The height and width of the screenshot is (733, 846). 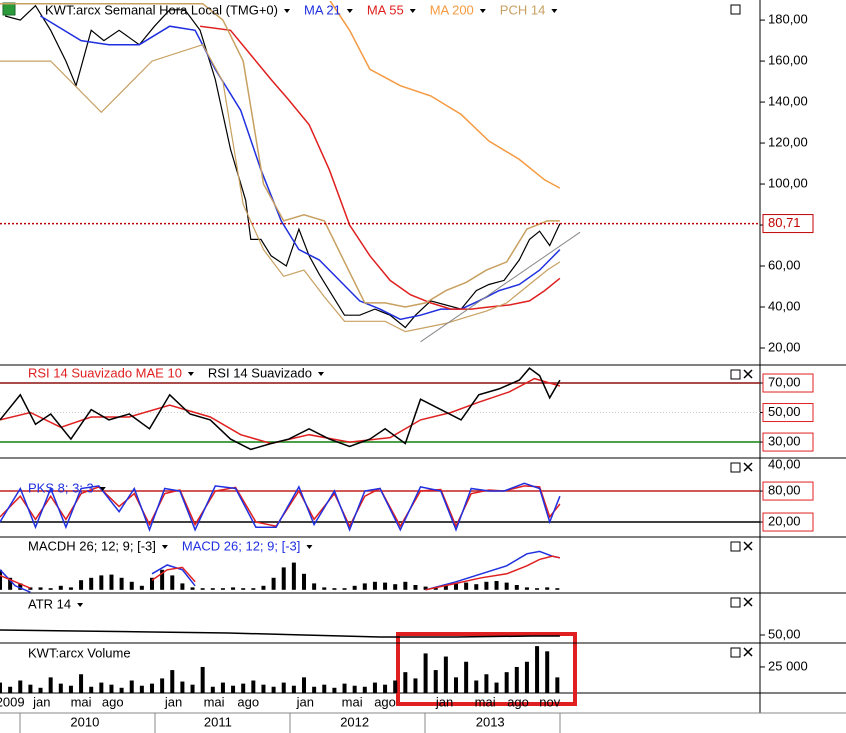 I want to click on legend-entry: PCH 14, so click(x=523, y=9).